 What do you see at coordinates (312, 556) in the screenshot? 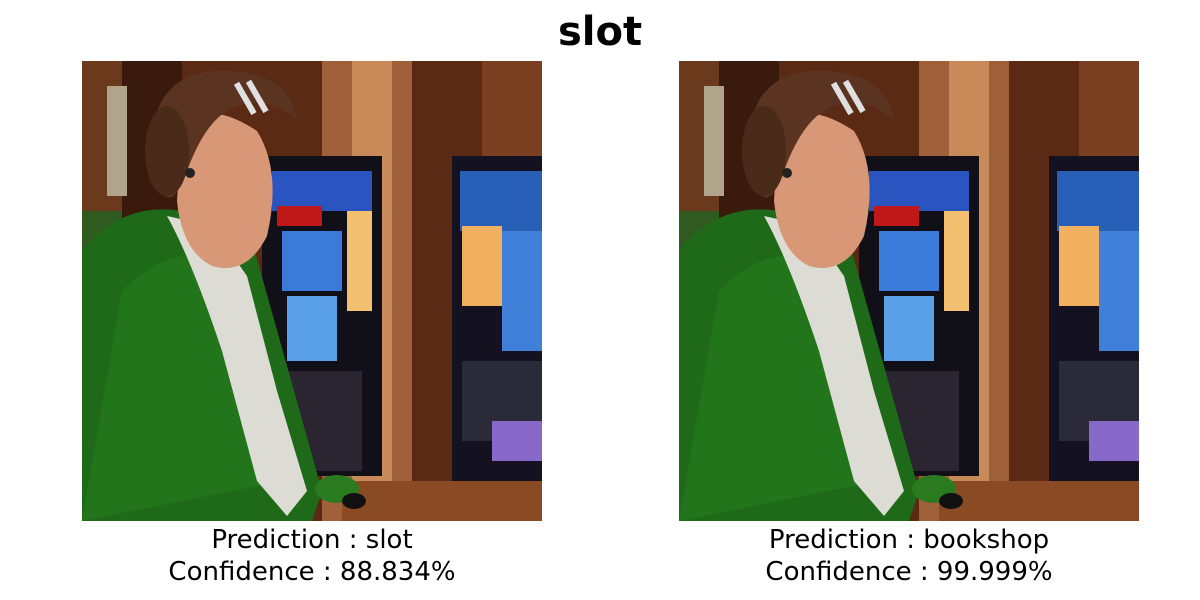
I see `caption-original: Prediction : slot Confidence : 88.834%` at bounding box center [312, 556].